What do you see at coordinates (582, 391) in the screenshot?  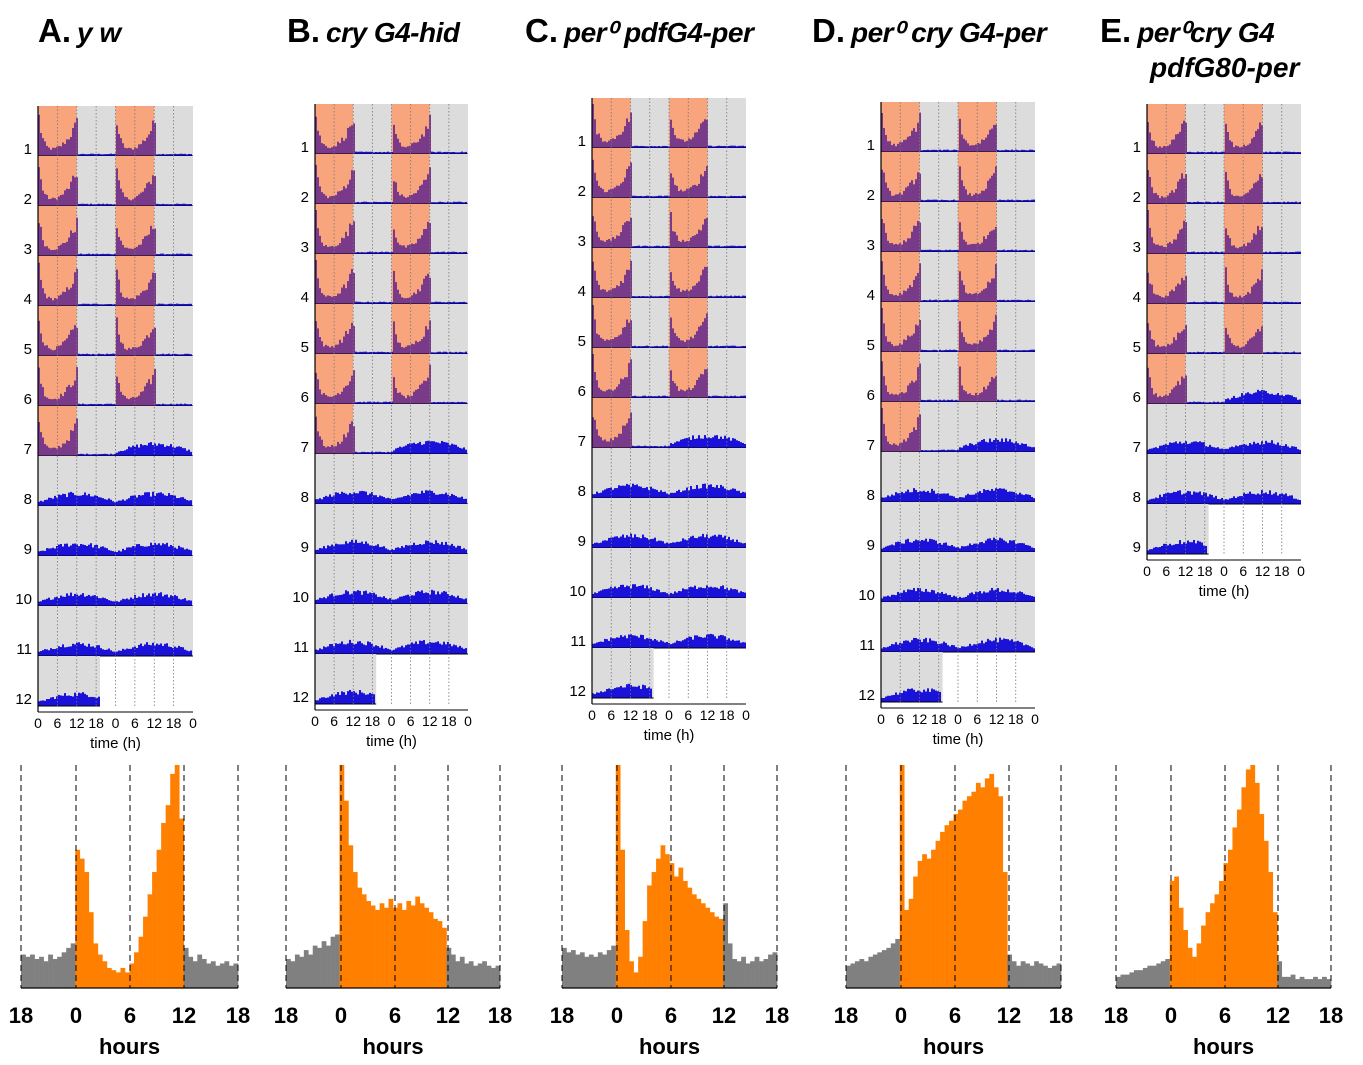 I see `day-label: 6` at bounding box center [582, 391].